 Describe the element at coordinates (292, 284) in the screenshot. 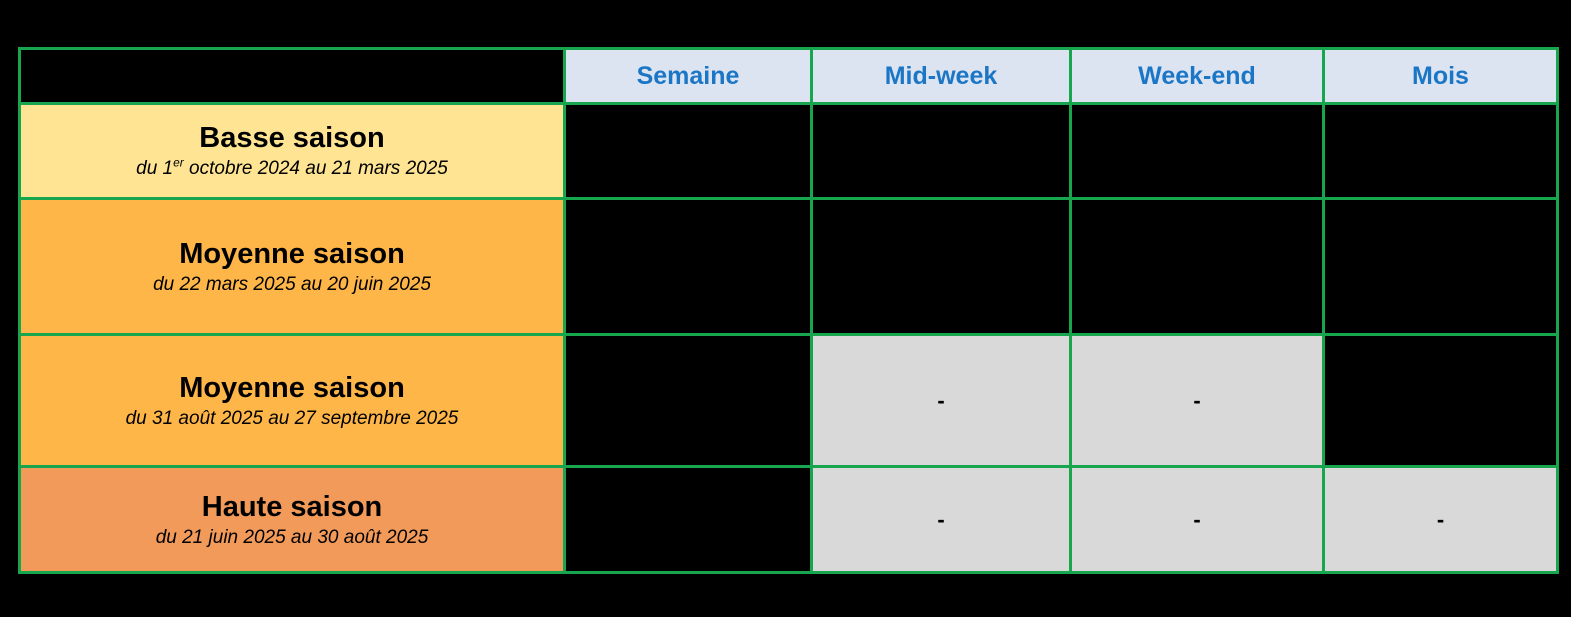

I see `season-dates: du 22 mars 2025 au 20 juin 2025` at that location.